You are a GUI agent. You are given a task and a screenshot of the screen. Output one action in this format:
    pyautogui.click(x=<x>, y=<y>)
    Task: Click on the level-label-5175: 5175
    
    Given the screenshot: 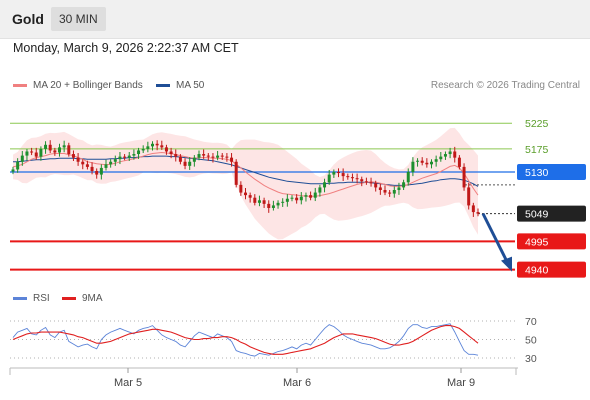 What is the action you would take?
    pyautogui.click(x=537, y=150)
    